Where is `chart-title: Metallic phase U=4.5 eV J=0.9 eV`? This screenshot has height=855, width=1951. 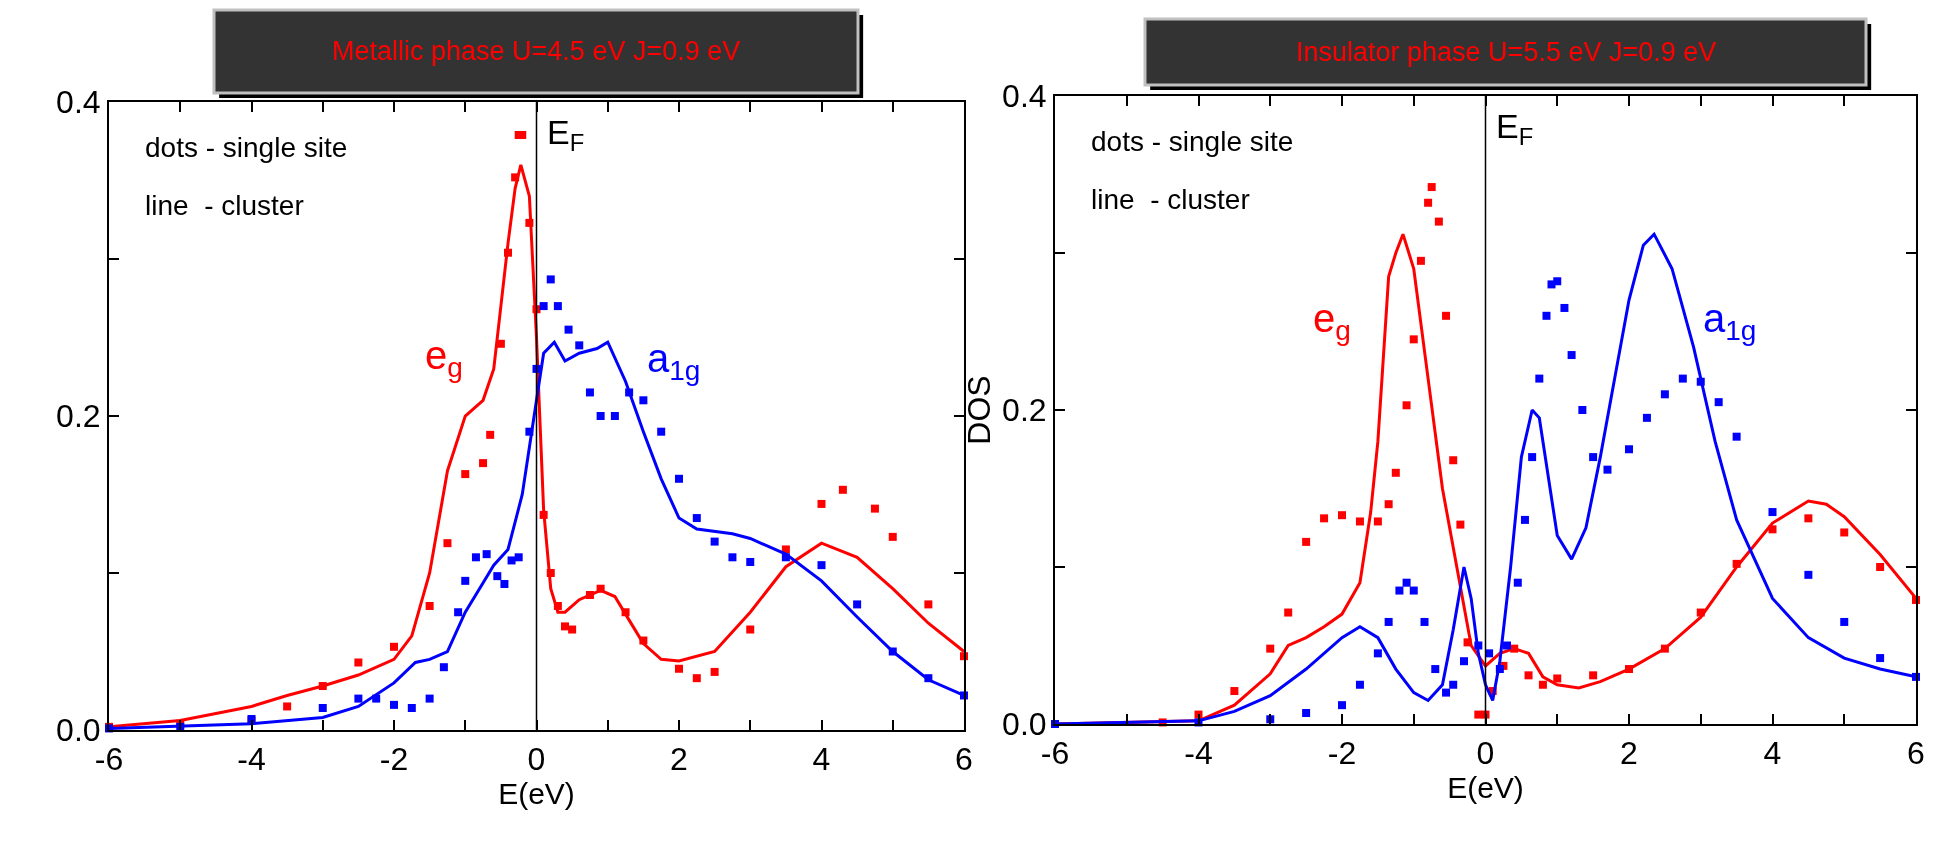
chart-title: Metallic phase U=4.5 eV J=0.9 eV is located at coordinates (536, 51).